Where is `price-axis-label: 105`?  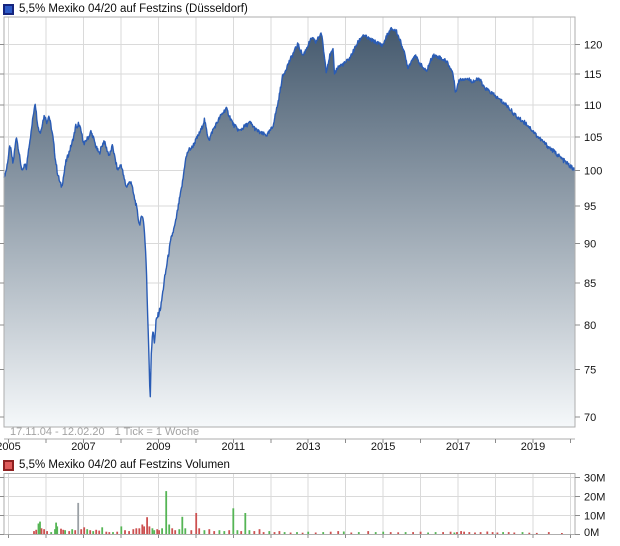
price-axis-label: 105 is located at coordinates (593, 138).